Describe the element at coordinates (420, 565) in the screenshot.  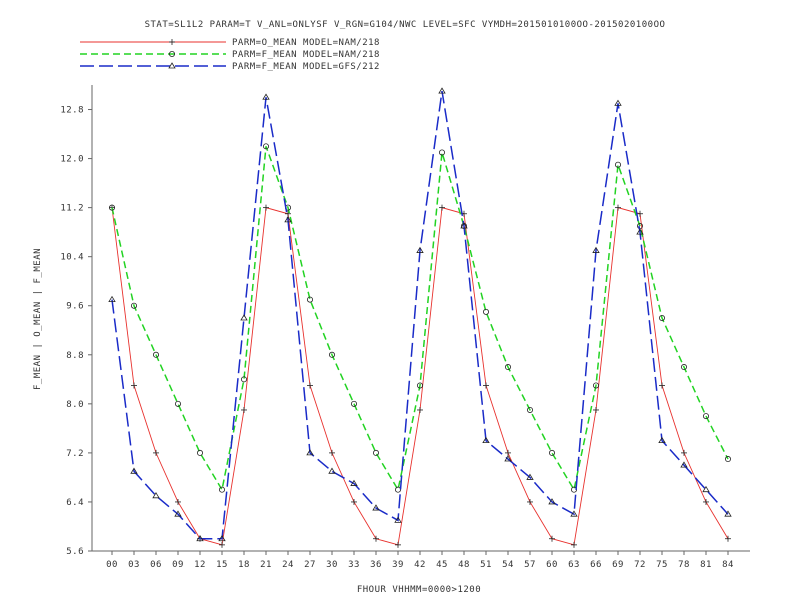
I see `x-tick-label: 42` at that location.